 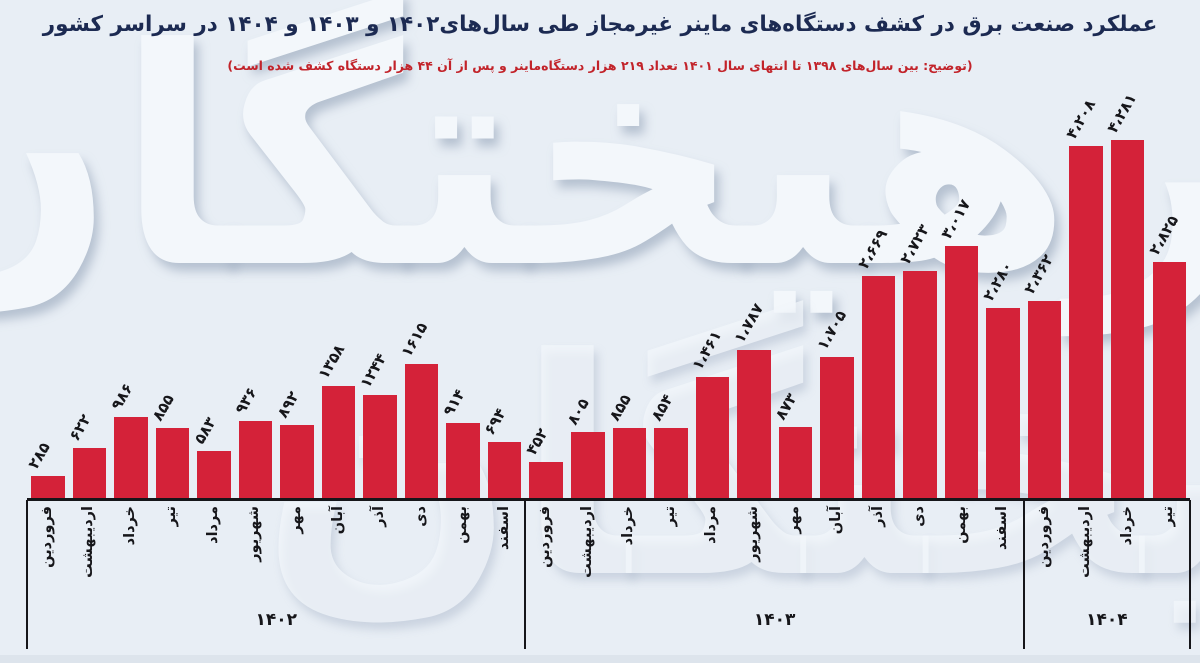 What do you see at coordinates (297, 462) in the screenshot?
I see `bar-۱۴۰۲-7` at bounding box center [297, 462].